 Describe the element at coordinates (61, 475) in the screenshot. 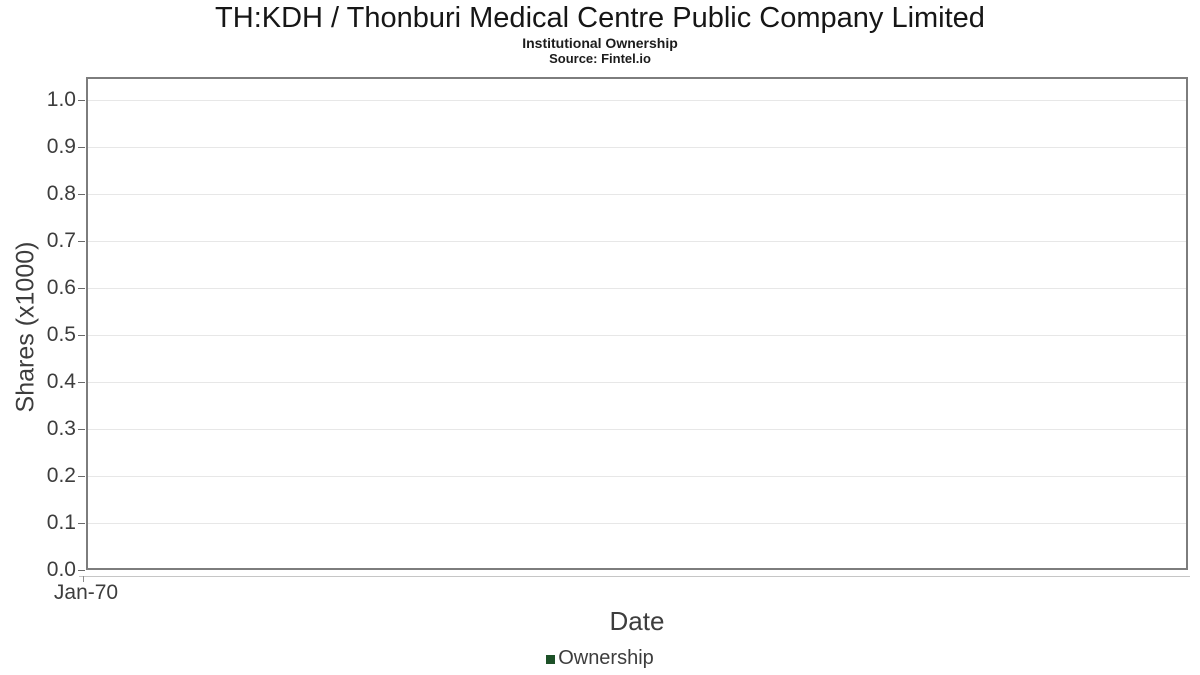

I see `y-tick-label: 0.2` at that location.